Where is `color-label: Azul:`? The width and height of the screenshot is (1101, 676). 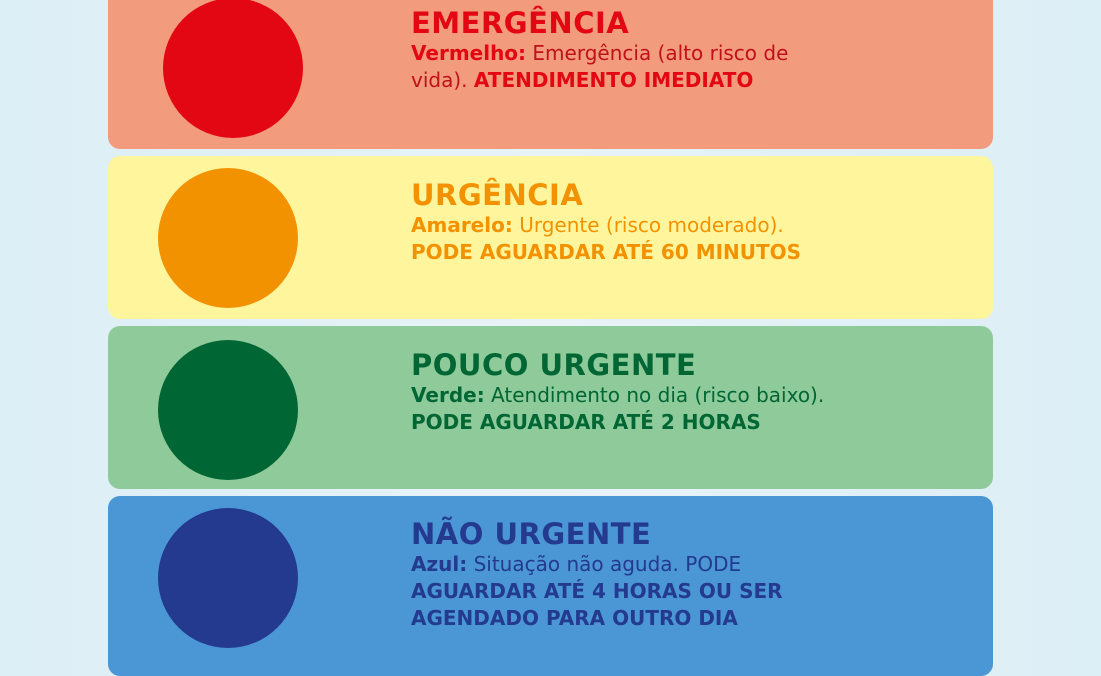
color-label: Azul: is located at coordinates (439, 564).